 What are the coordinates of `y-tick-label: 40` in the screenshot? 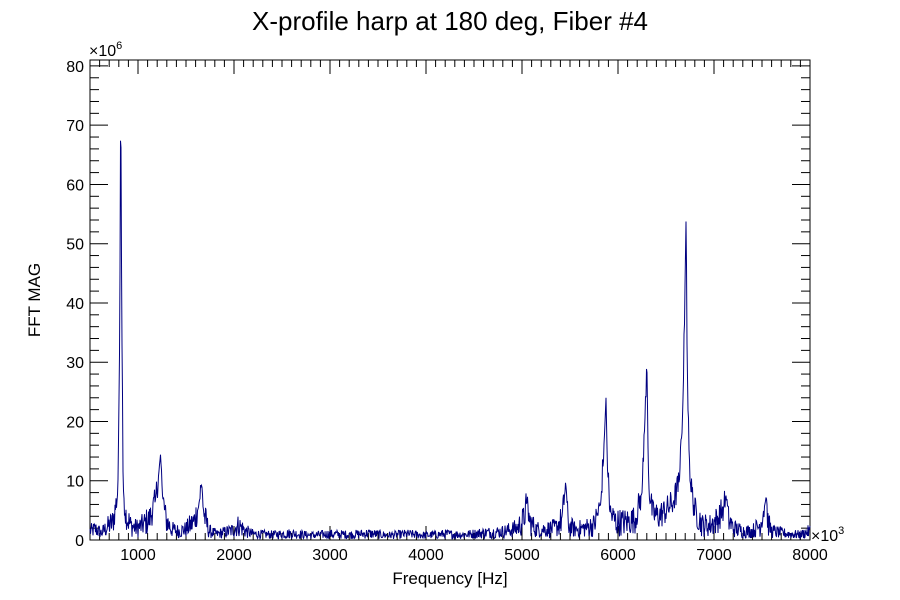 It's located at (75, 304).